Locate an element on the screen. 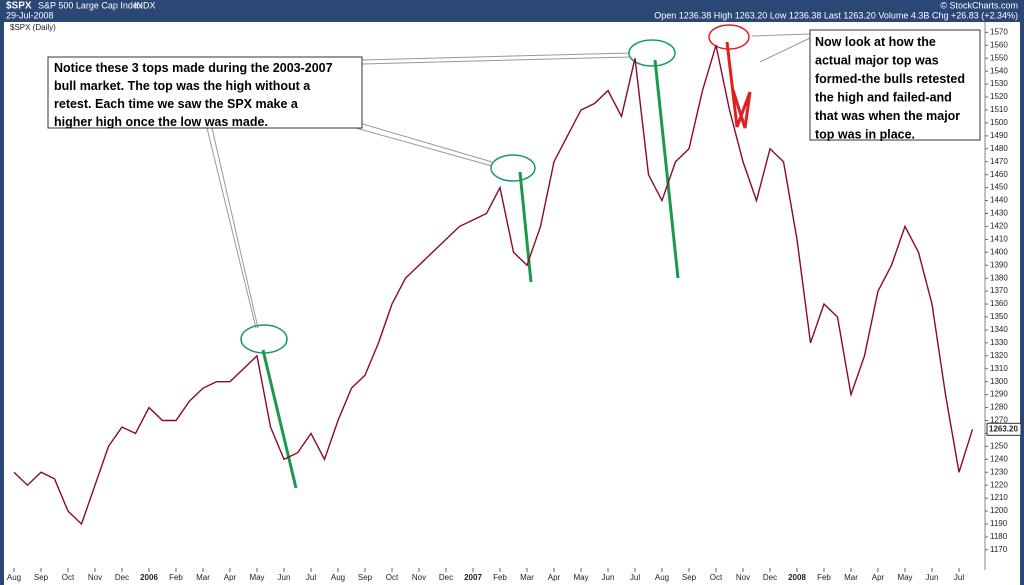 This screenshot has height=585, width=1024. y-tick-label: 1510 is located at coordinates (999, 109).